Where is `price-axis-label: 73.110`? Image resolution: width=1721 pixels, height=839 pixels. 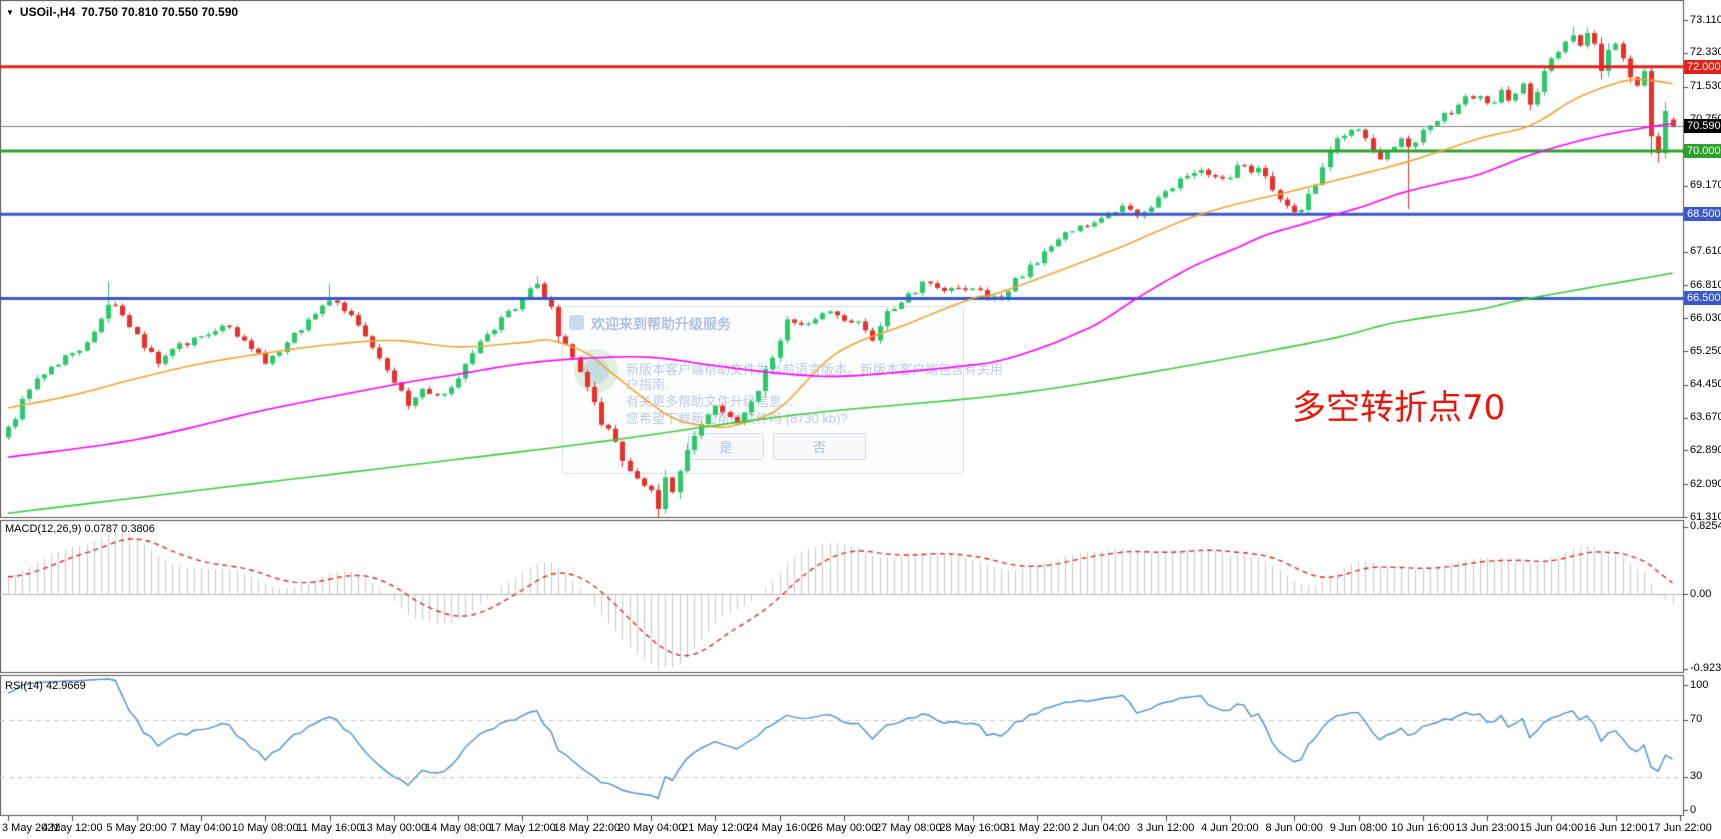
price-axis-label: 73.110 is located at coordinates (1705, 19).